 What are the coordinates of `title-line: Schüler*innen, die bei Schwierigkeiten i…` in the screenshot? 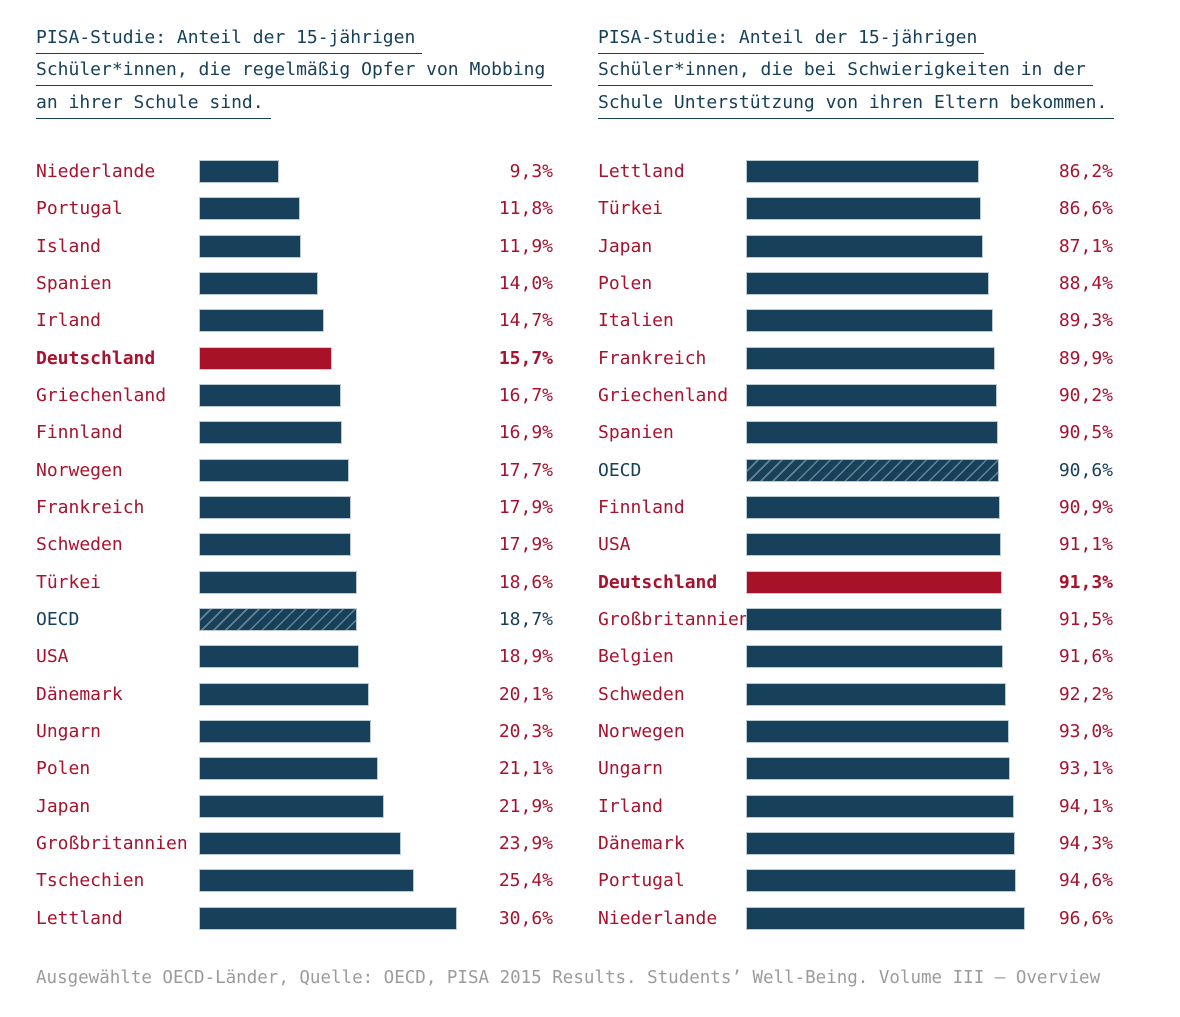 It's located at (845, 73).